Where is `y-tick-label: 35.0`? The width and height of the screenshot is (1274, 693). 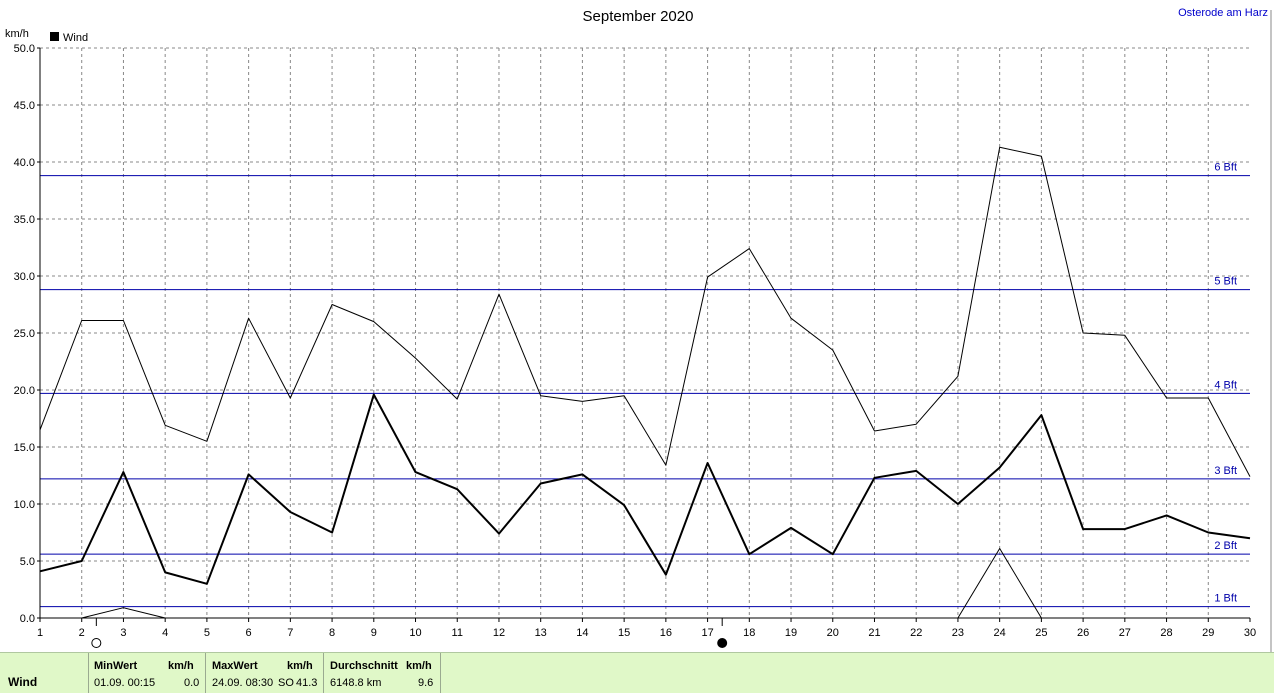 y-tick-label: 35.0 is located at coordinates (24, 220).